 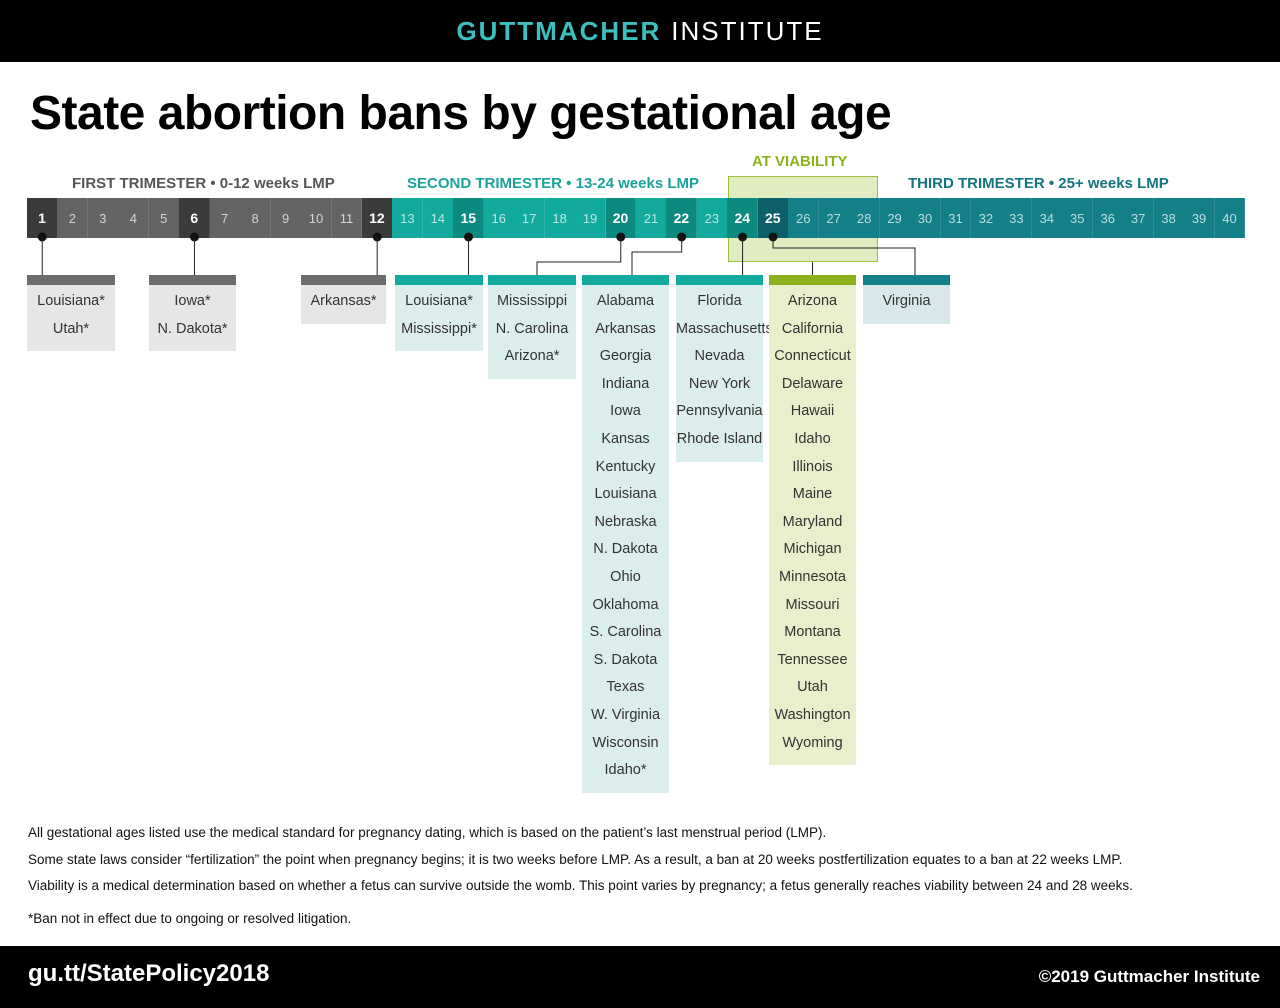 I want to click on state-name: New York, so click(x=719, y=383).